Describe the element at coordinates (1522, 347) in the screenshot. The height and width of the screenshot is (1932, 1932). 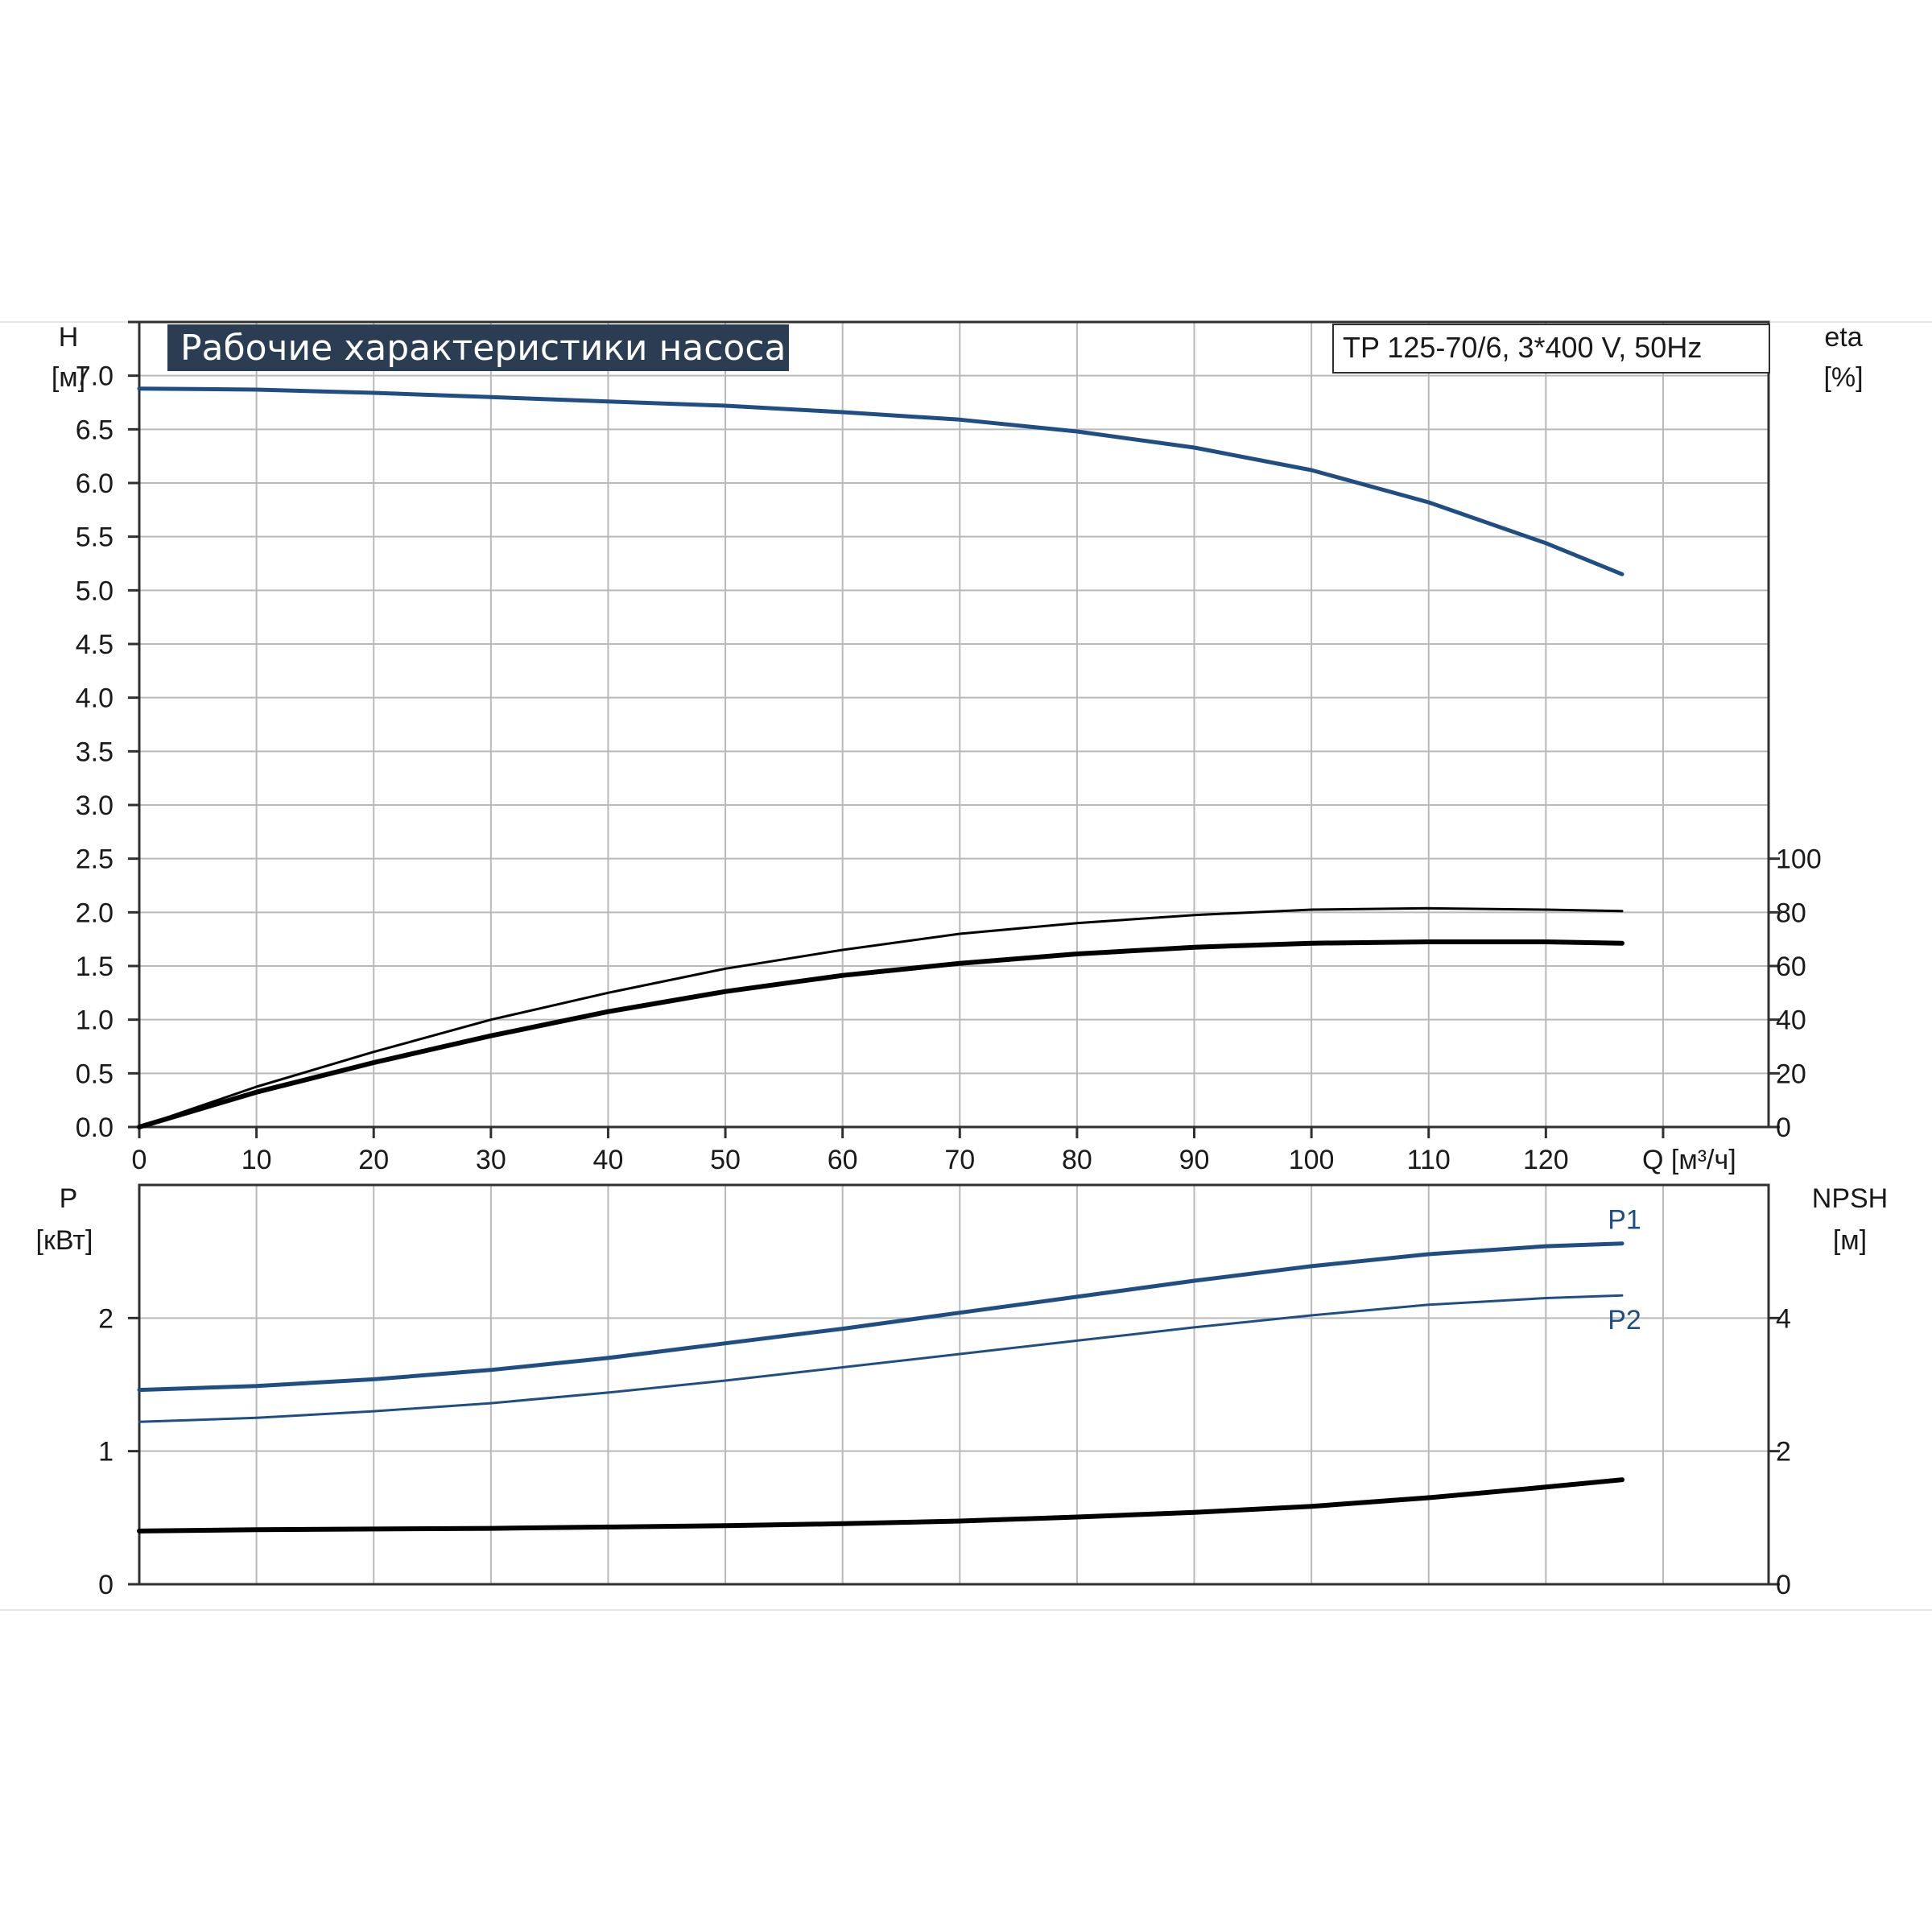
I see `model-label: TP 125-70/6, 3*400 V, 50Hz` at that location.